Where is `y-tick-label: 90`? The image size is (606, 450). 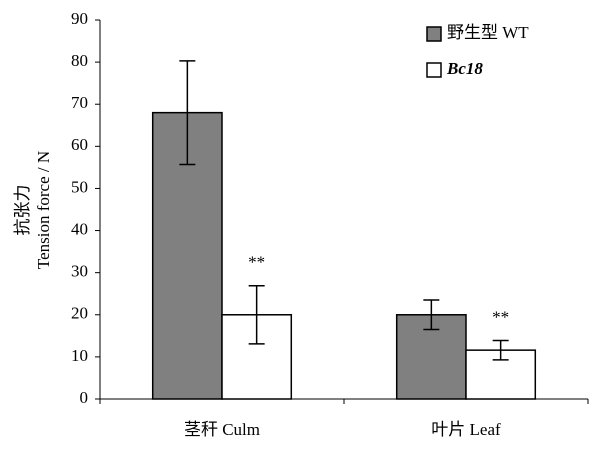
y-tick-label: 90 is located at coordinates (79, 18).